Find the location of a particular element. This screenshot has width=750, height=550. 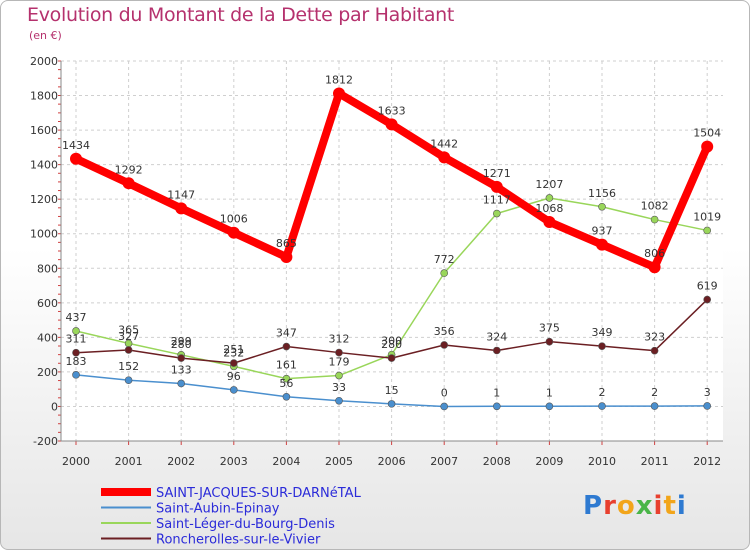

data-label: 1504 is located at coordinates (707, 133).